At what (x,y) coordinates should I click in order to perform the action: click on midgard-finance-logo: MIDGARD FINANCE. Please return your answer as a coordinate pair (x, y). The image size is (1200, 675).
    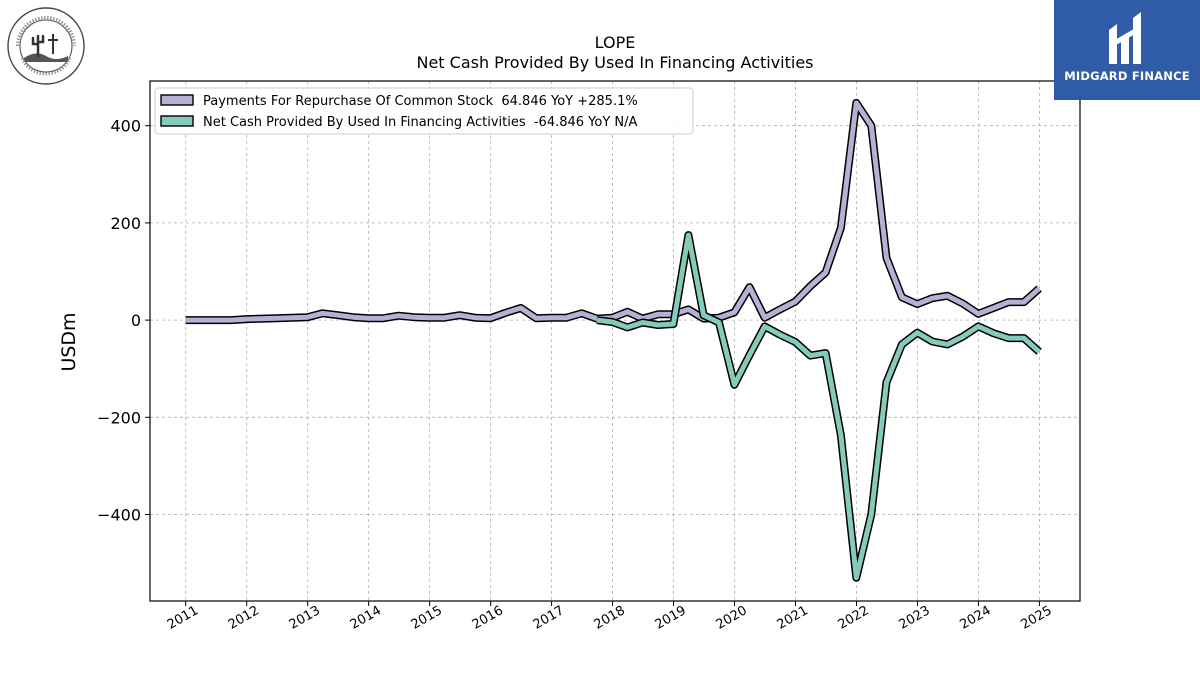
    Looking at the image, I should click on (1127, 50).